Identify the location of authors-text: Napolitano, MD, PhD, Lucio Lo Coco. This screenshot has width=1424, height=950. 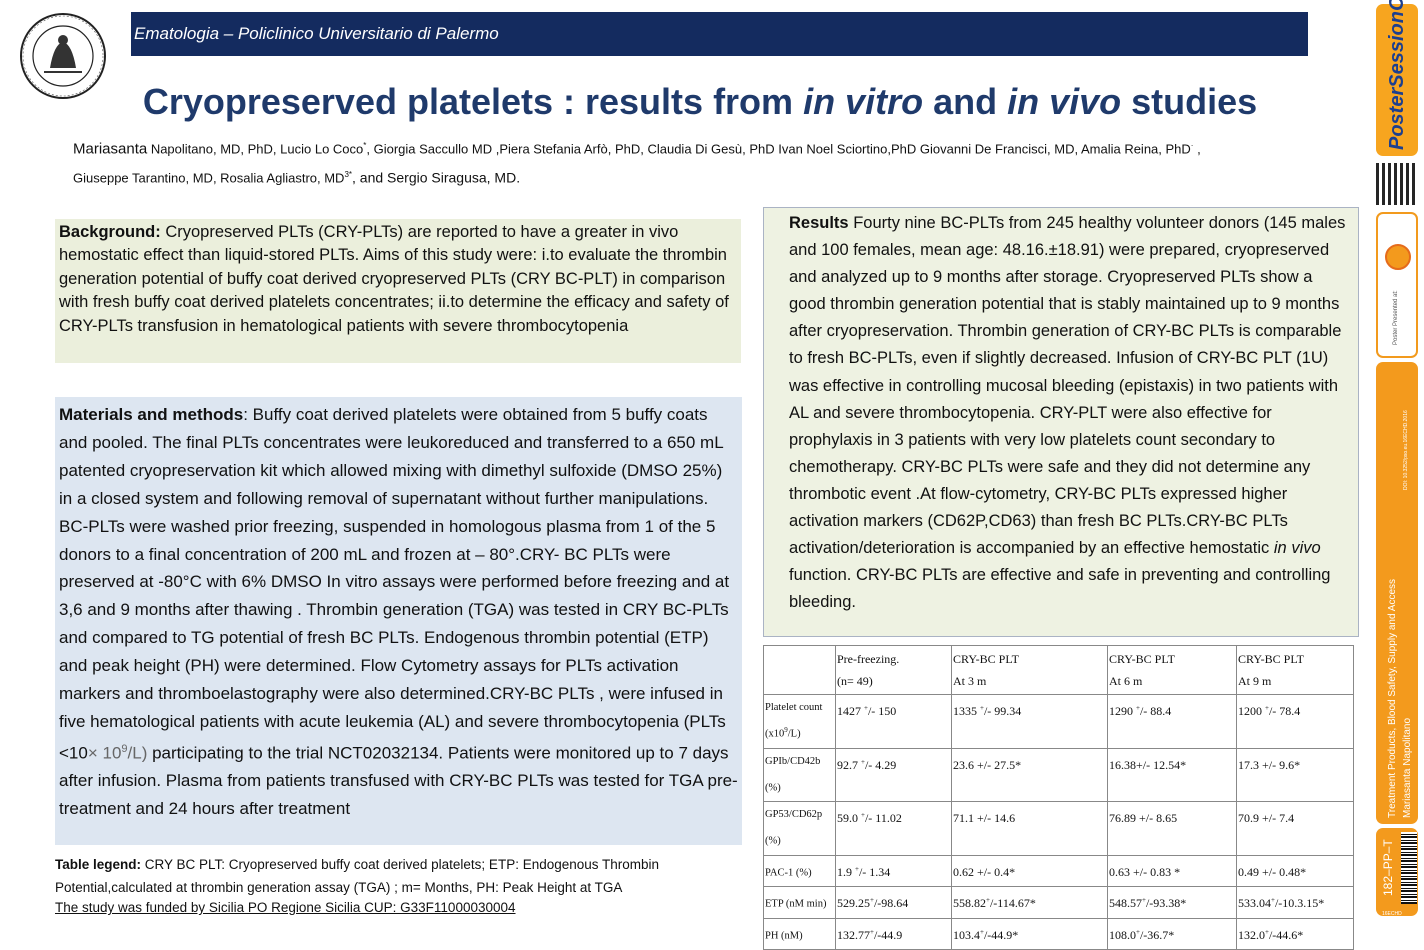
(255, 149).